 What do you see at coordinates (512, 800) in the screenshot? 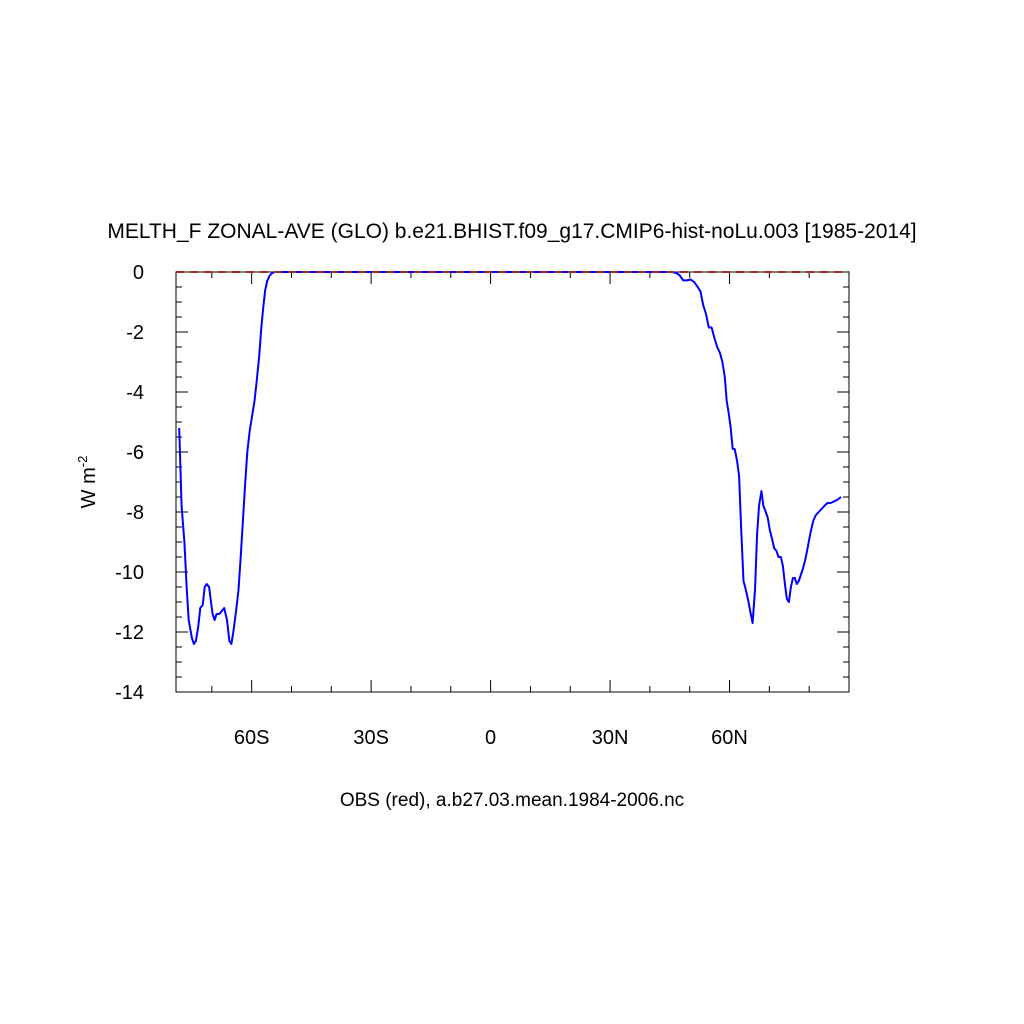
I see `x-axis-label: OBS (red), a.b27.03.mean.1984-2006.nc` at bounding box center [512, 800].